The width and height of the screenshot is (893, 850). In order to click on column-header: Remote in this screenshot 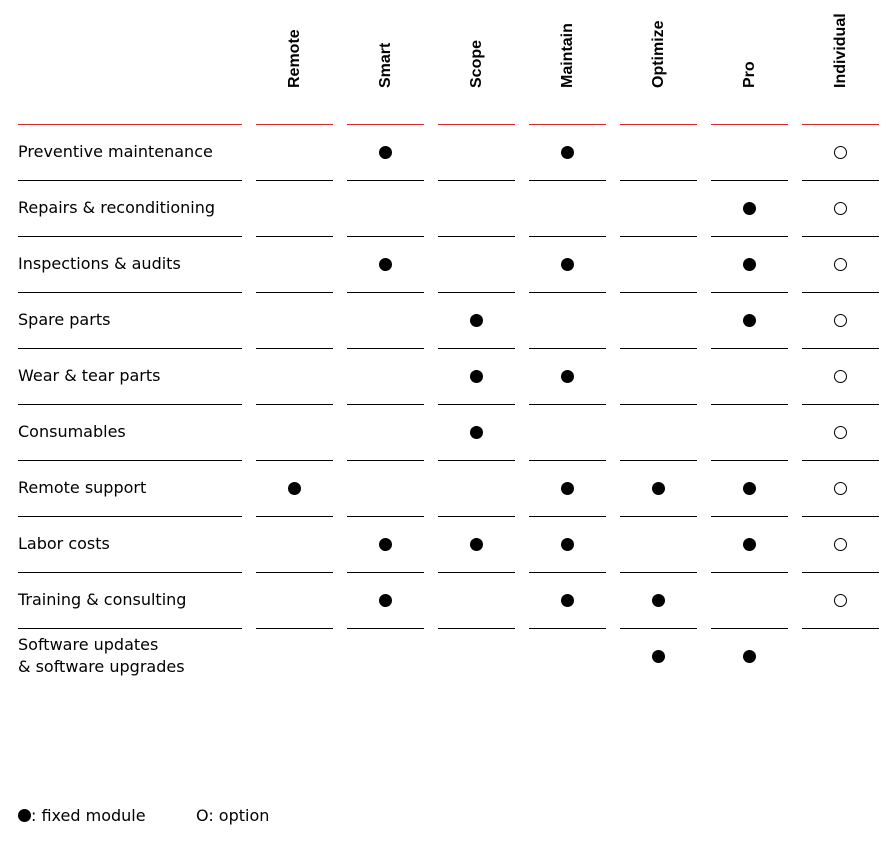, I will do `click(294, 52)`.